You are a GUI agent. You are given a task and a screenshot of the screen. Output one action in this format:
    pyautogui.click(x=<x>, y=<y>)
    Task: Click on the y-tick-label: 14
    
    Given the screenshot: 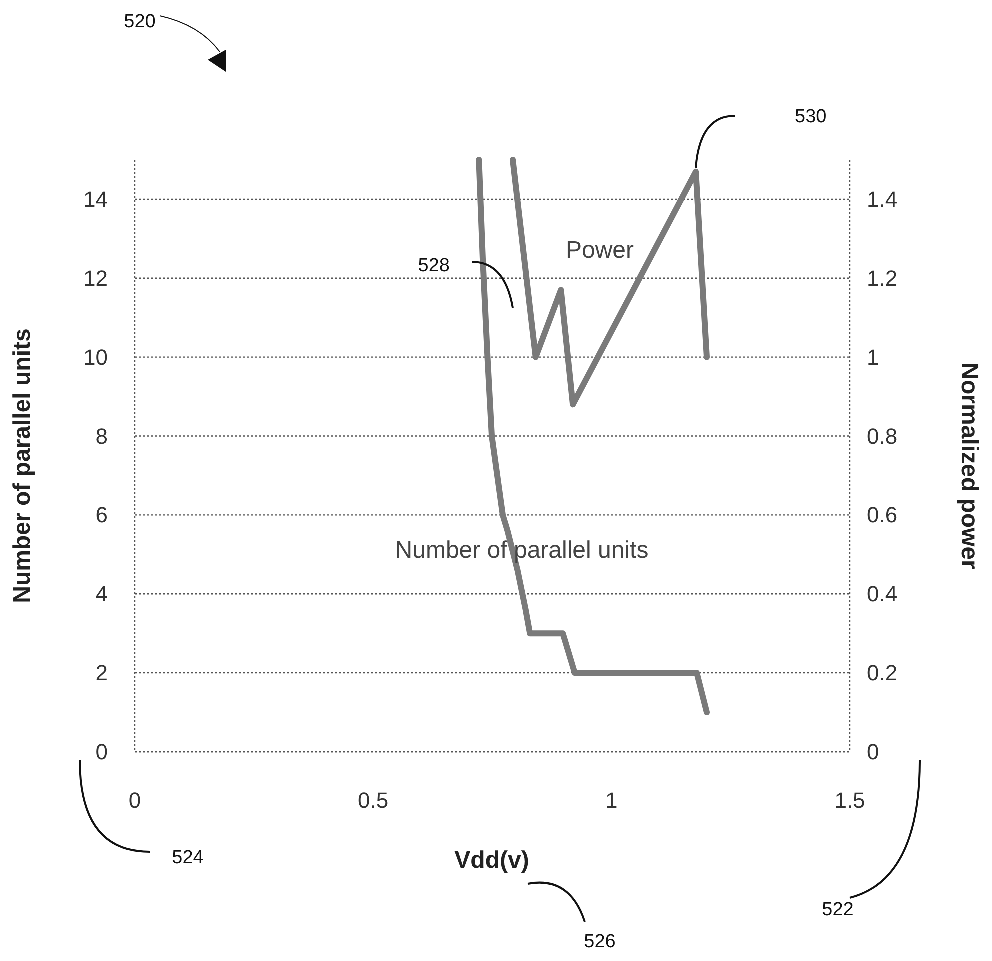 What is the action you would take?
    pyautogui.click(x=96, y=199)
    